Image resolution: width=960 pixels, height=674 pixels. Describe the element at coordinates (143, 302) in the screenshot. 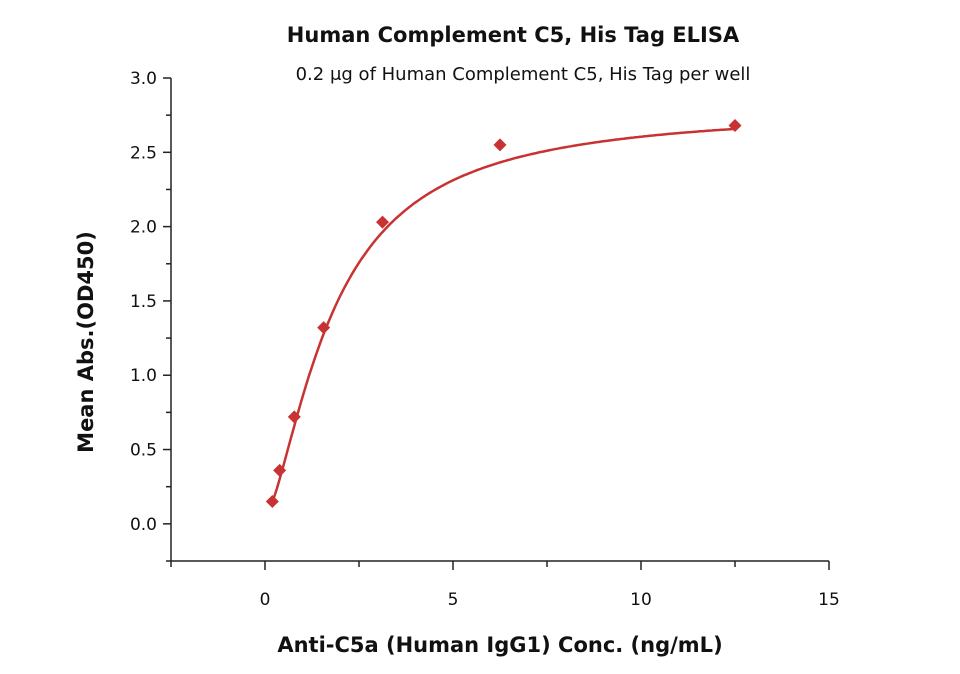

I see `y-tick-label: 1.5` at that location.